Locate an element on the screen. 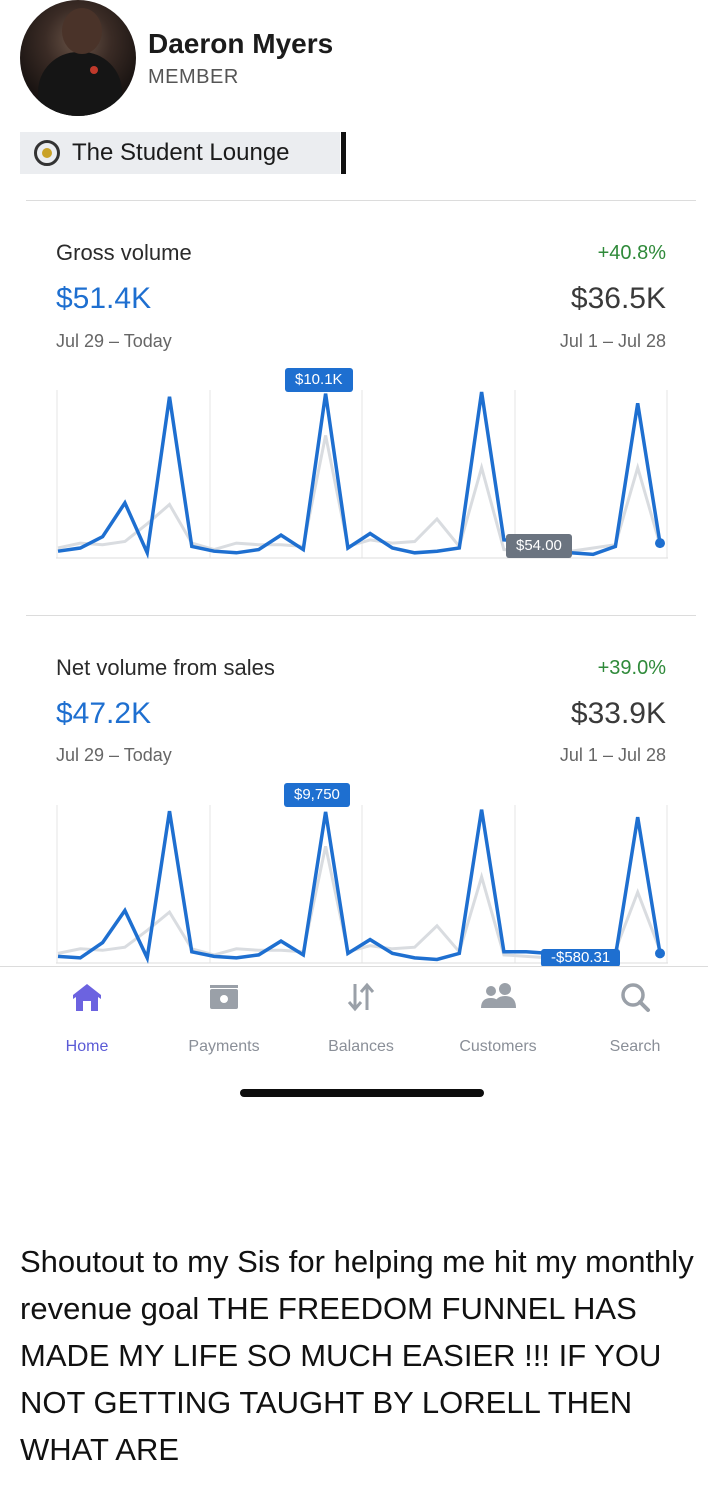 Image resolution: width=708 pixels, height=1492 pixels. net-volume-previous: $33.9K is located at coordinates (618, 713).